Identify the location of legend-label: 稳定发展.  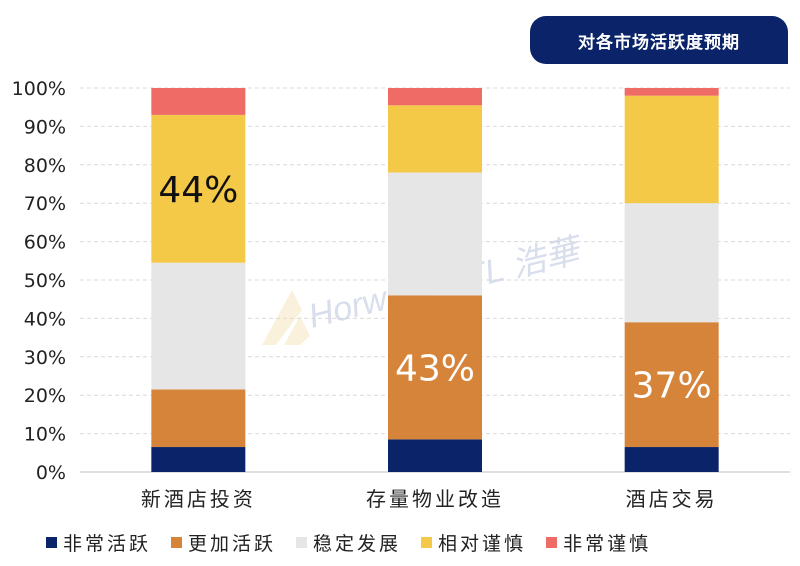
(357, 543).